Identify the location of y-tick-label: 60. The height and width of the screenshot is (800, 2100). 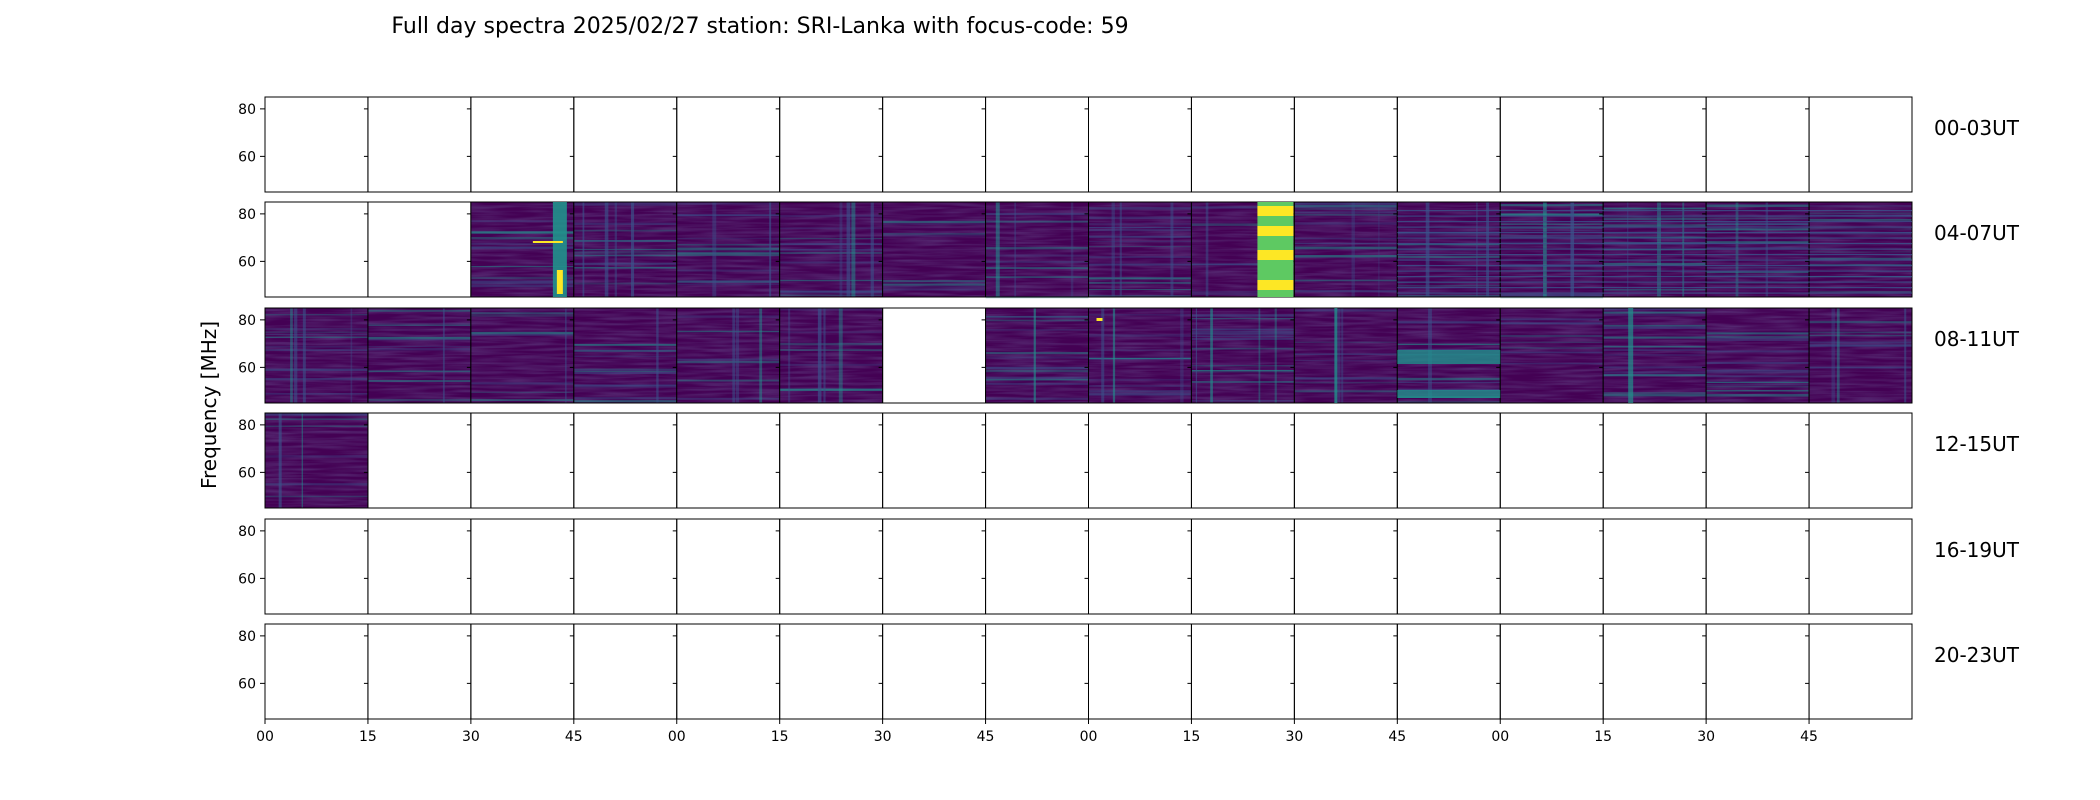
(247, 579).